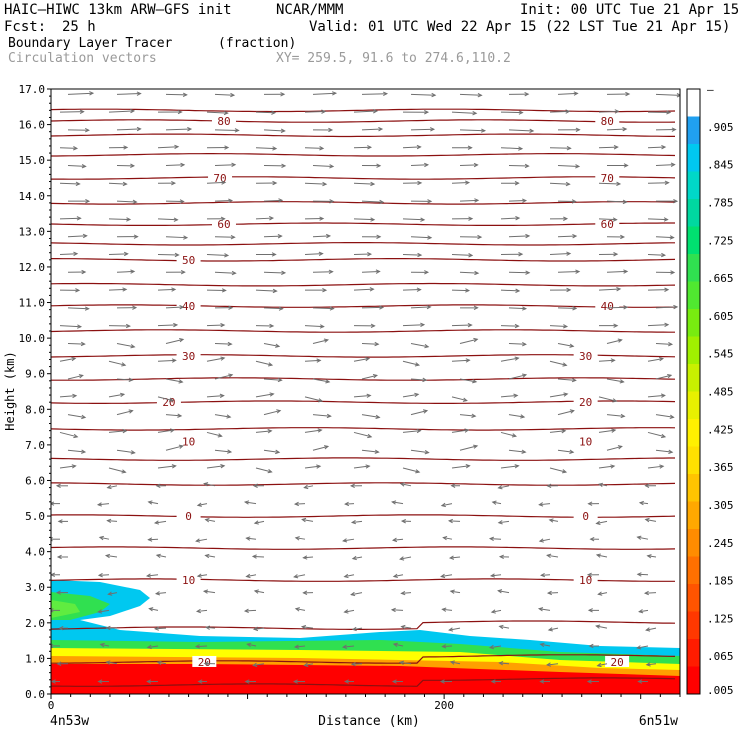  I want to click on contour-label: 20, so click(204, 662).